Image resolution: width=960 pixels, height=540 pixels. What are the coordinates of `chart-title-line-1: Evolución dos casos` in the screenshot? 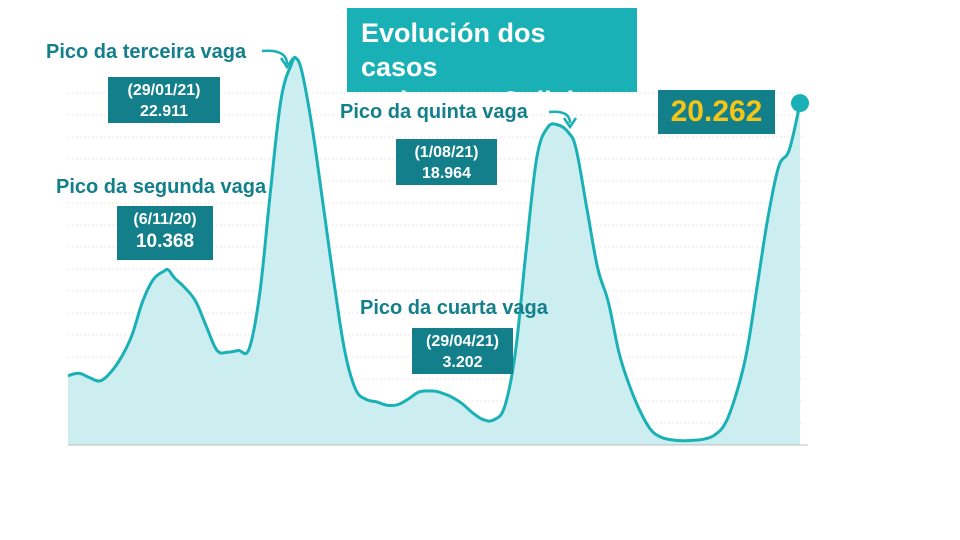 It's located at (453, 50).